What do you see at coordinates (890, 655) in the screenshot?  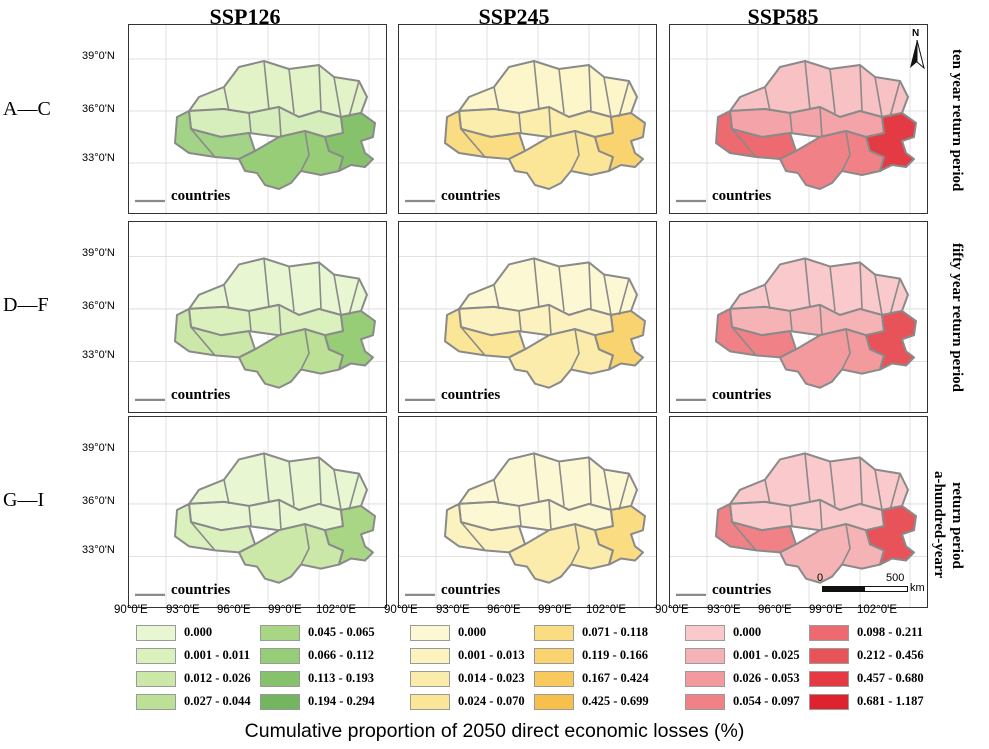 I see `legend-label: 0.212 - 0.456` at bounding box center [890, 655].